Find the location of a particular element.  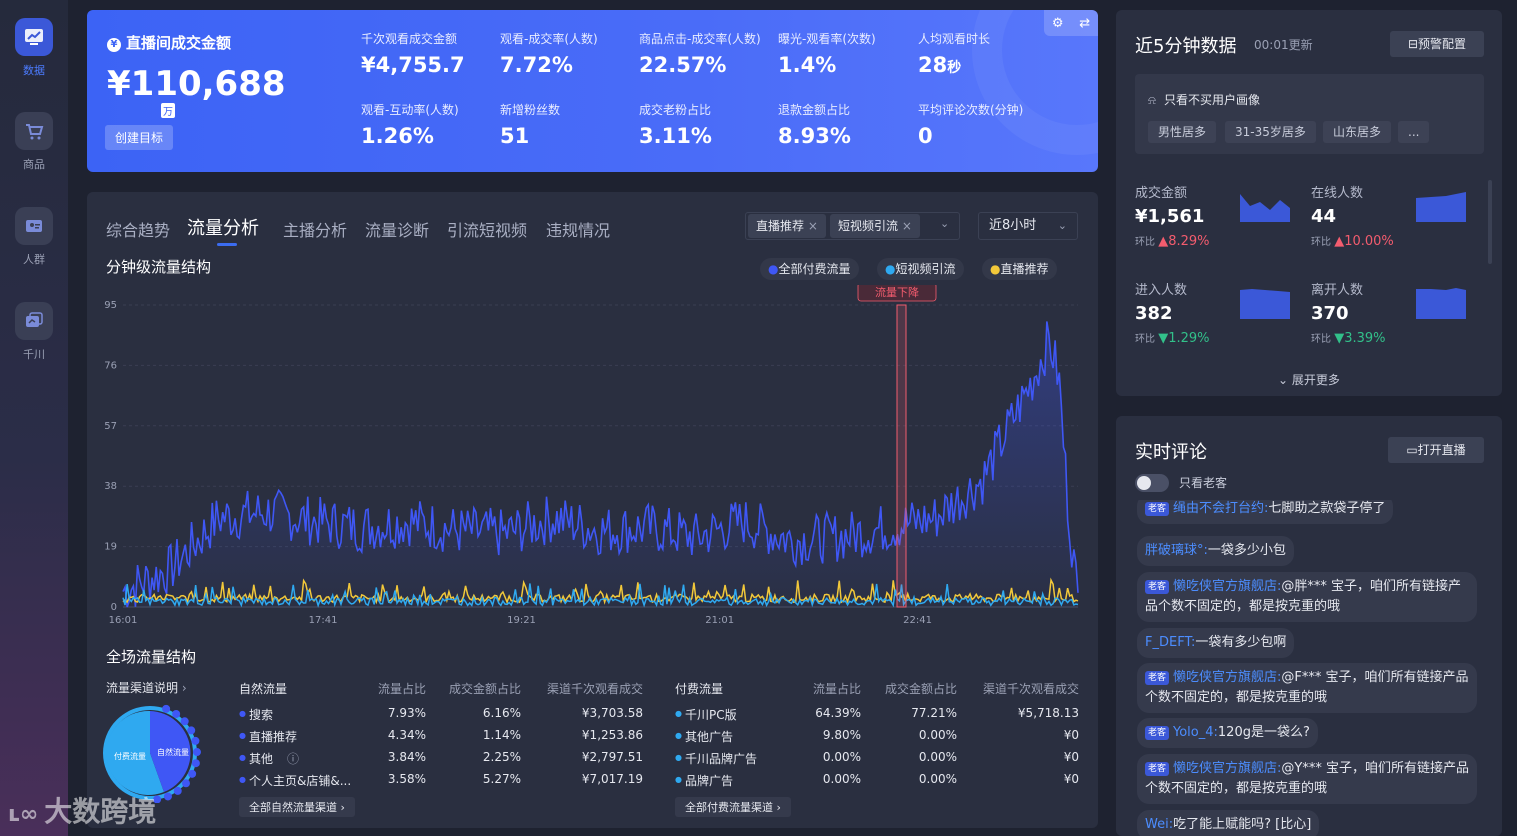

open-live-button: ▭打开直播 is located at coordinates (1436, 450).